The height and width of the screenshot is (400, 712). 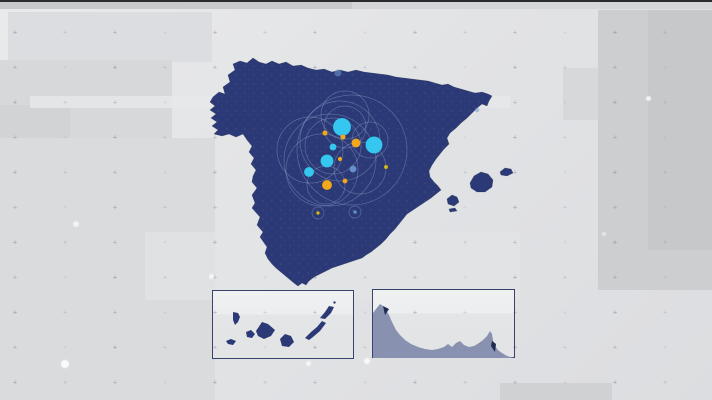 I want to click on formentera-island-shape, so click(x=453, y=210).